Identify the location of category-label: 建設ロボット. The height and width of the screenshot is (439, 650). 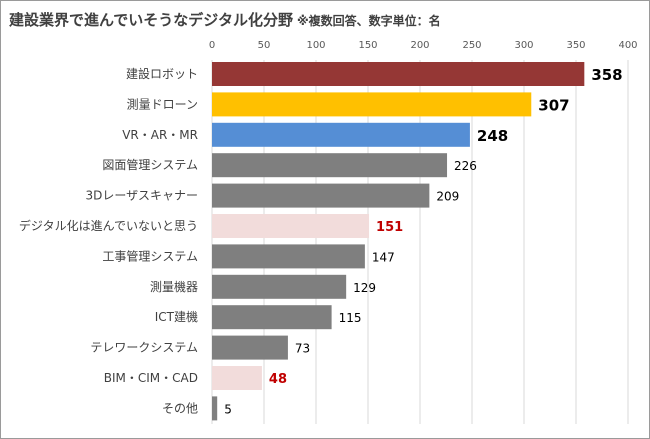
(162, 73).